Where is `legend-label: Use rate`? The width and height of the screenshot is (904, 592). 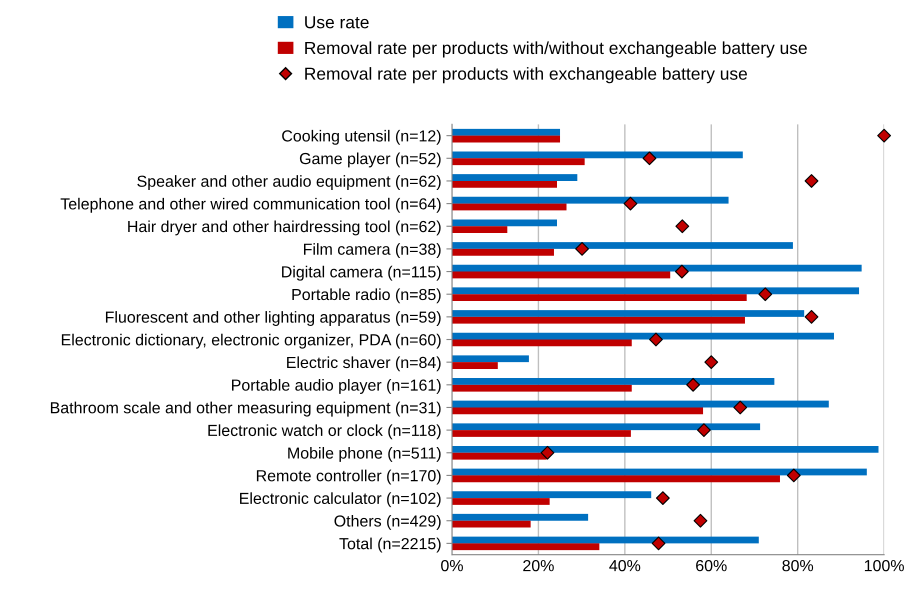
legend-label: Use rate is located at coordinates (337, 22).